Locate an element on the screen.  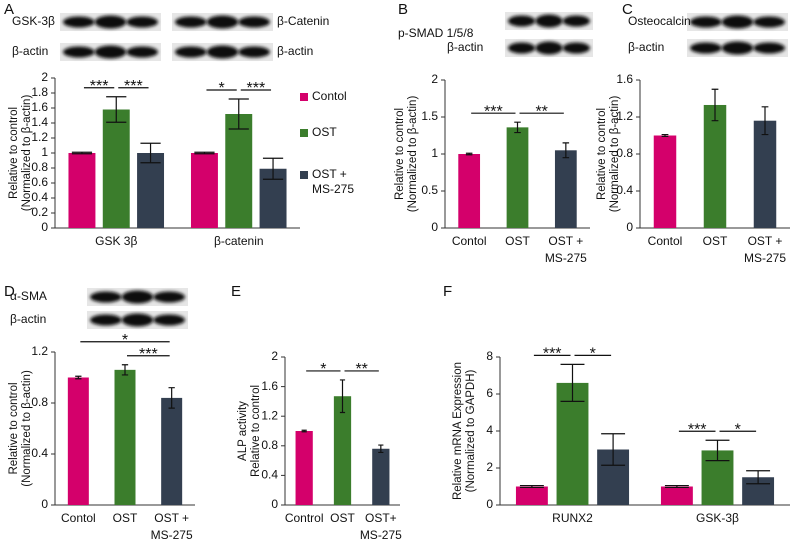
y-tick-label: 8 is located at coordinates (489, 356).